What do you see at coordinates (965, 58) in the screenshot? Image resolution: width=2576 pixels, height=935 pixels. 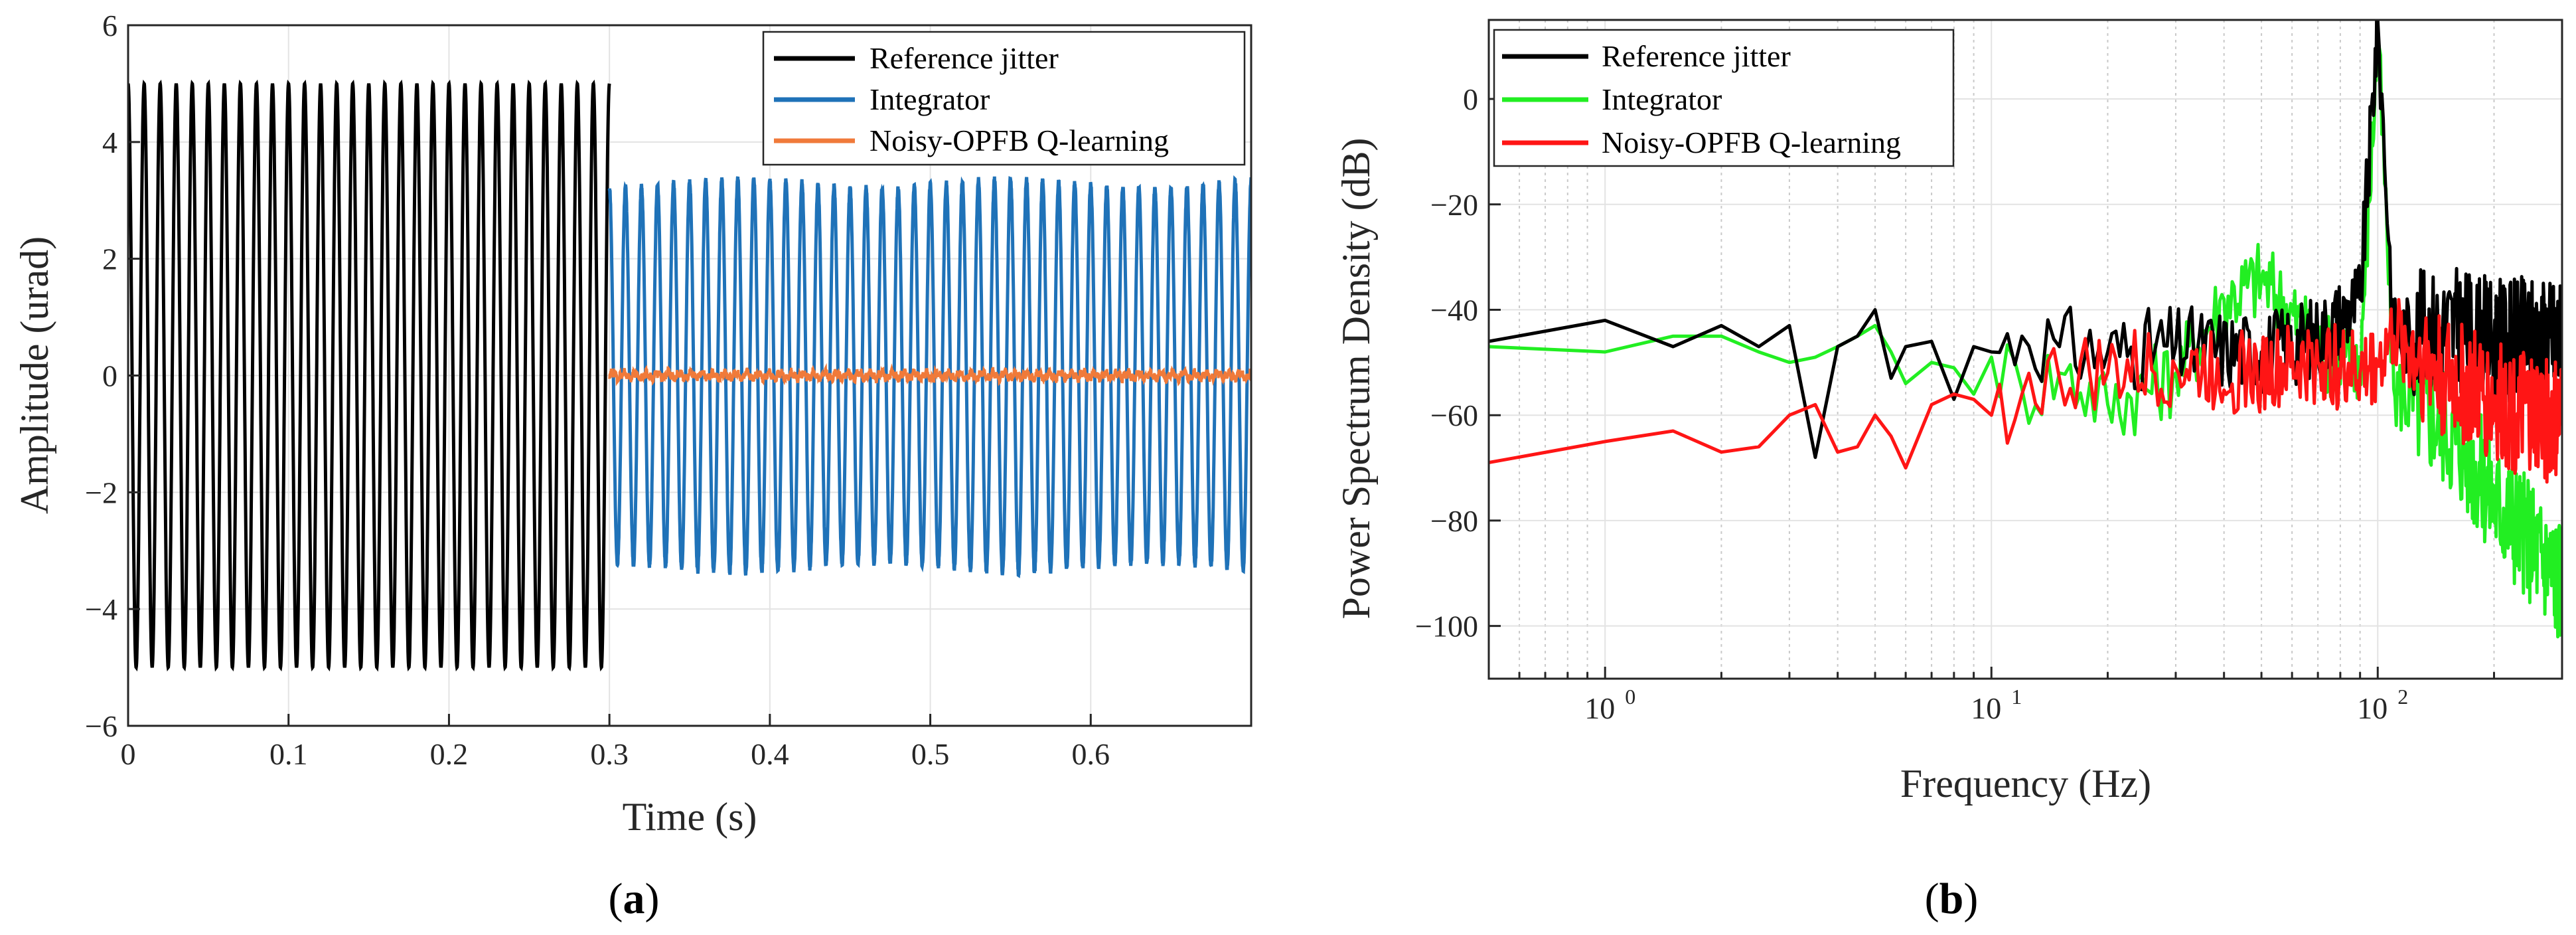 I see `legend-label-reference-jitter: Reference jitter` at bounding box center [965, 58].